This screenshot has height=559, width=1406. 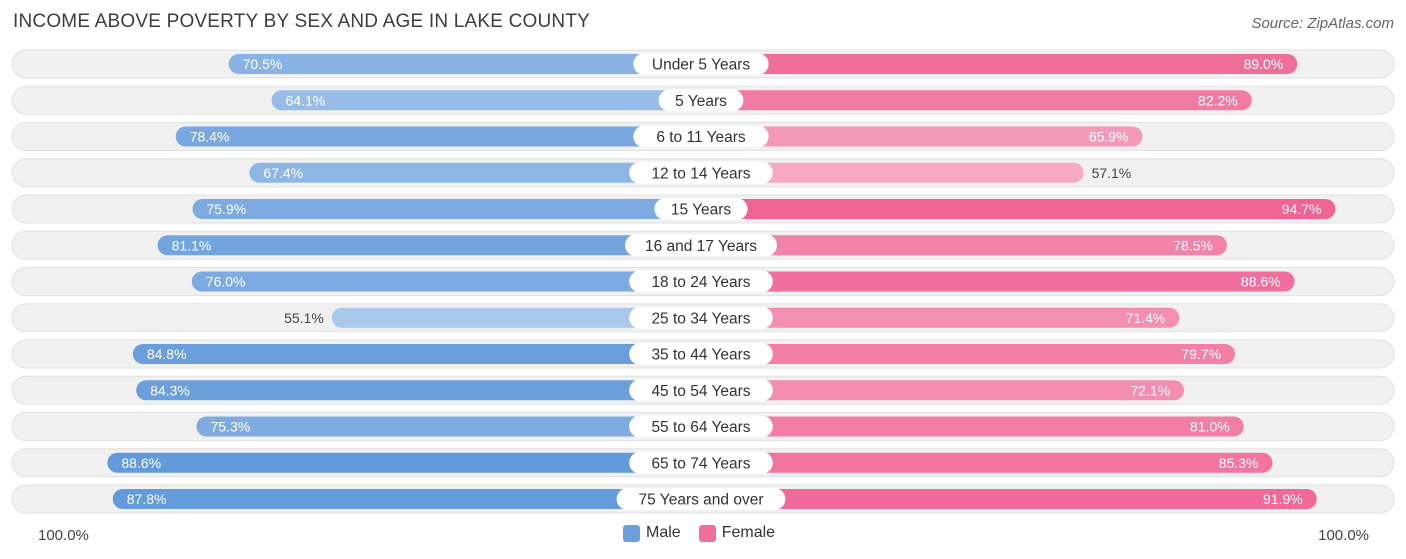 I want to click on label-female-value: 57.1%, so click(x=1112, y=173).